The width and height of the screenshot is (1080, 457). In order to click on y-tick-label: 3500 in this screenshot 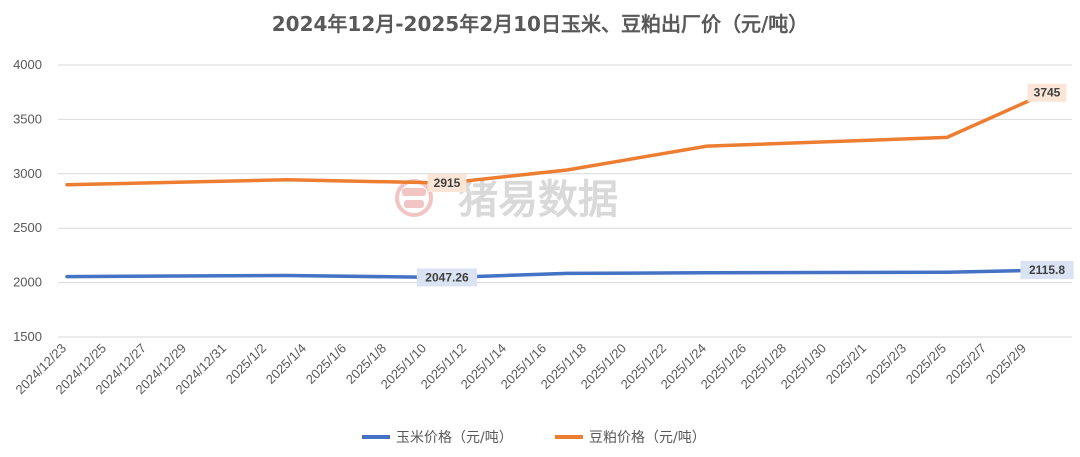, I will do `click(27, 118)`.